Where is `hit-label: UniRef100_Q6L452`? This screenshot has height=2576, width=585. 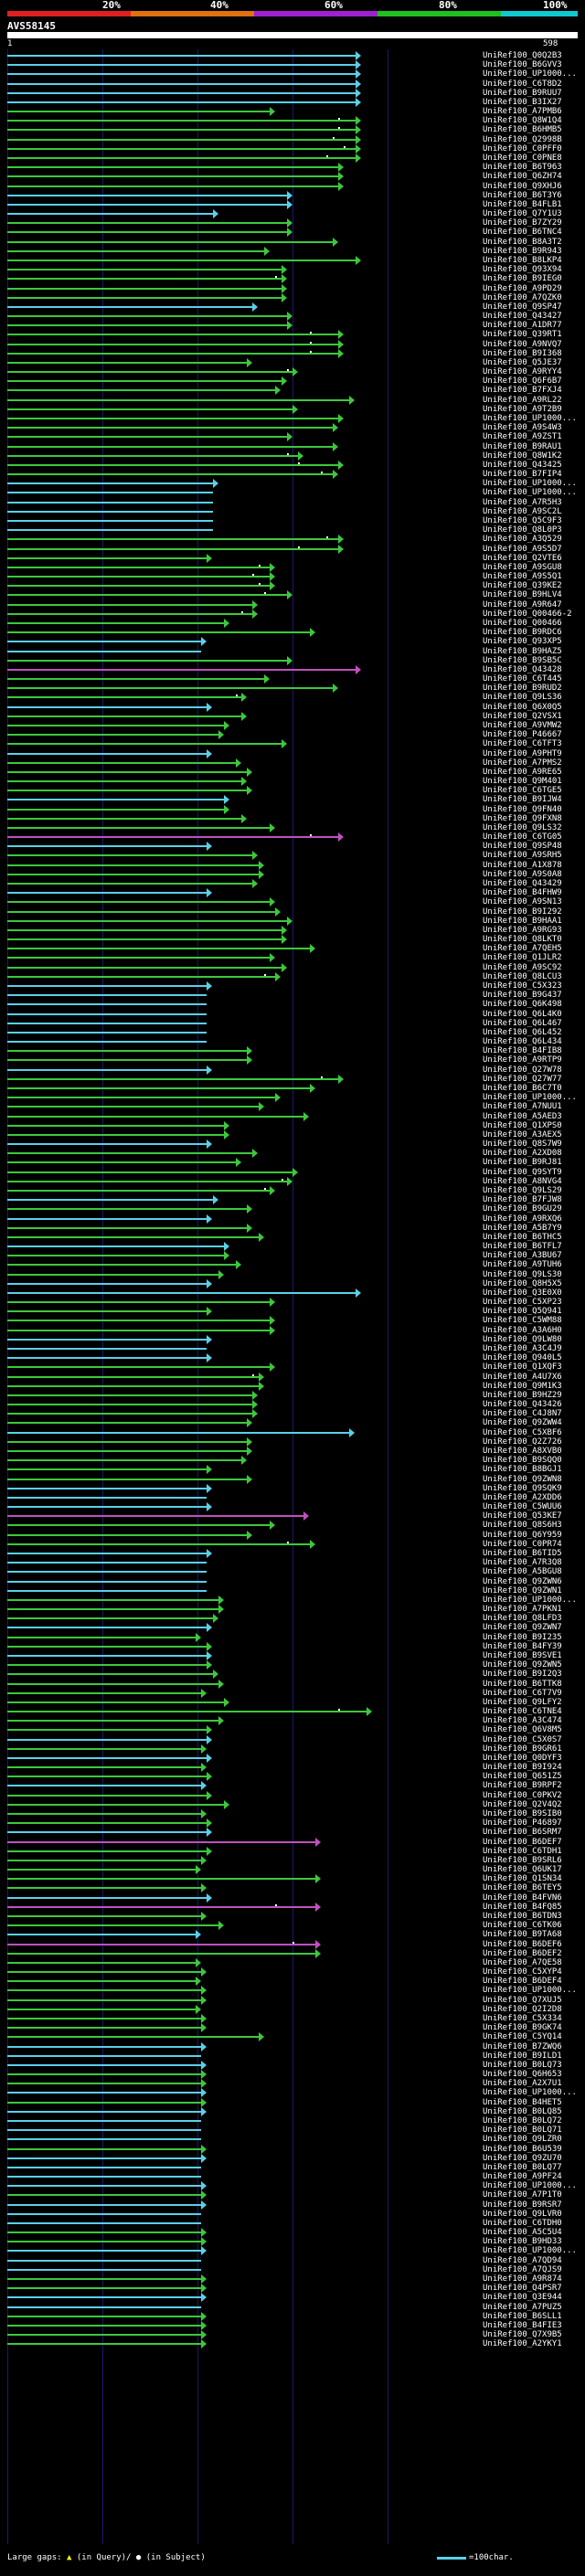
hit-label: UniRef100_Q6L452 is located at coordinates (522, 1032).